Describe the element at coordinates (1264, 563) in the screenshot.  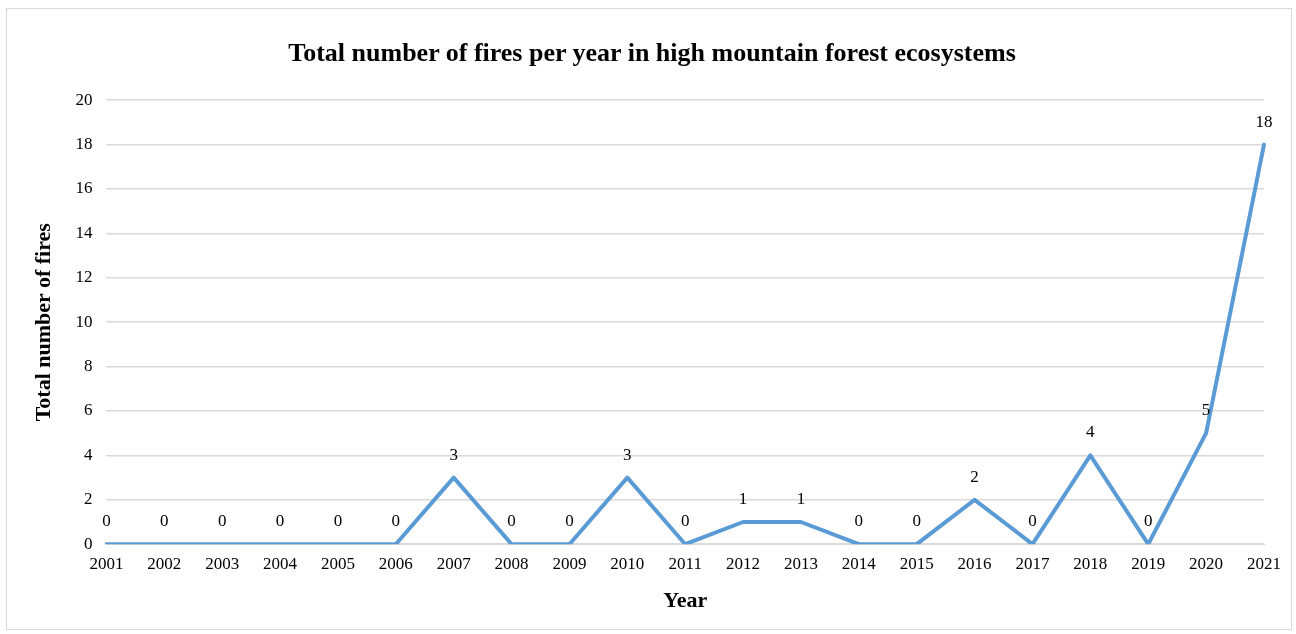
I see `x-tick-label: 2021` at that location.